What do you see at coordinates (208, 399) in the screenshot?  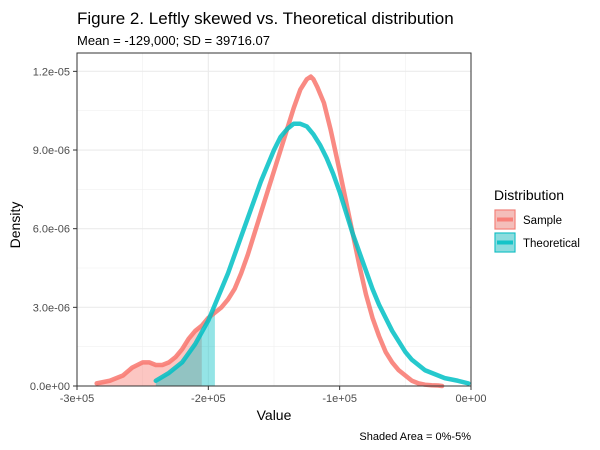 I see `x-tick-label: -2e+05` at bounding box center [208, 399].